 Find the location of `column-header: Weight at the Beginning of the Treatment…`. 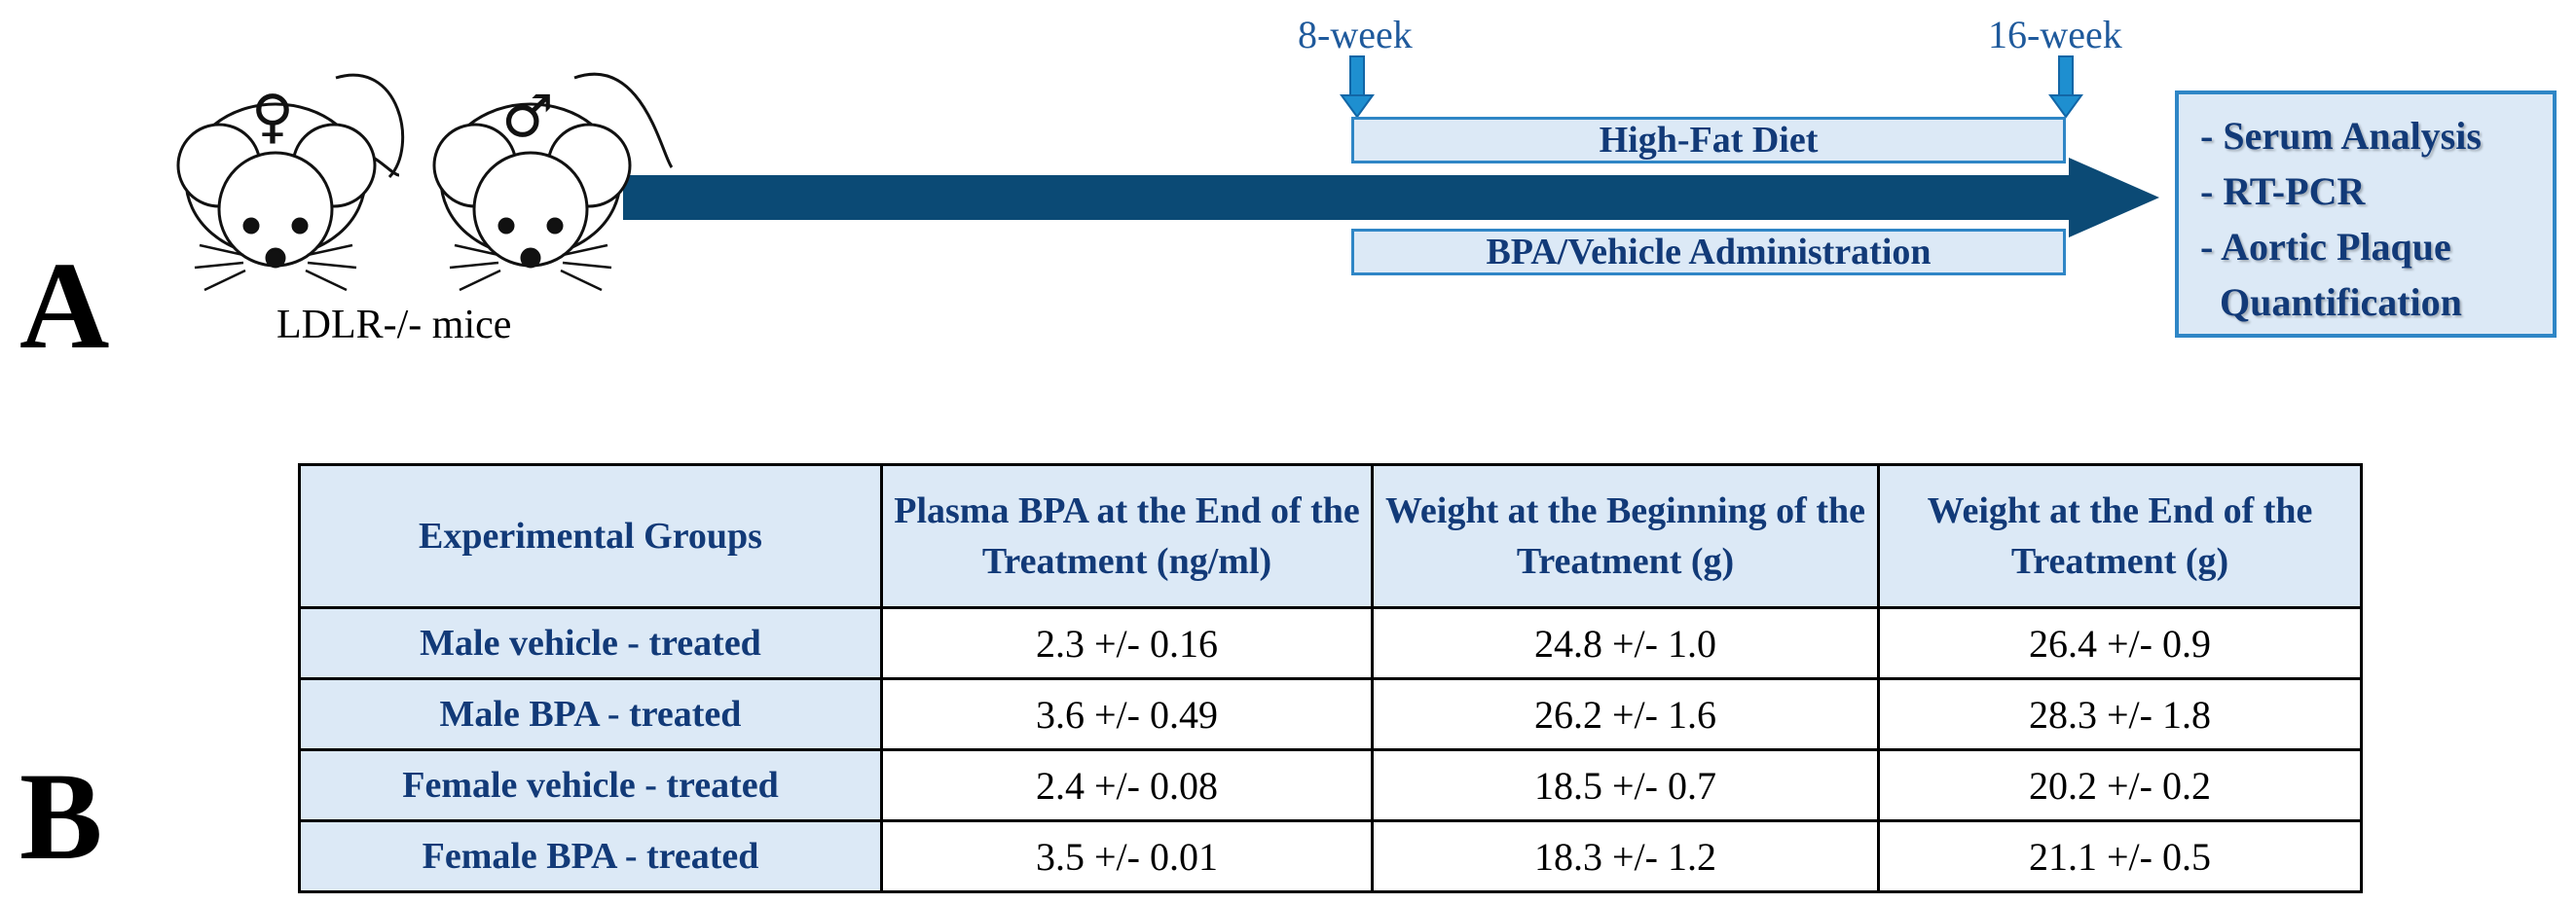

column-header: Weight at the Beginning of the Treatment… is located at coordinates (1625, 536).